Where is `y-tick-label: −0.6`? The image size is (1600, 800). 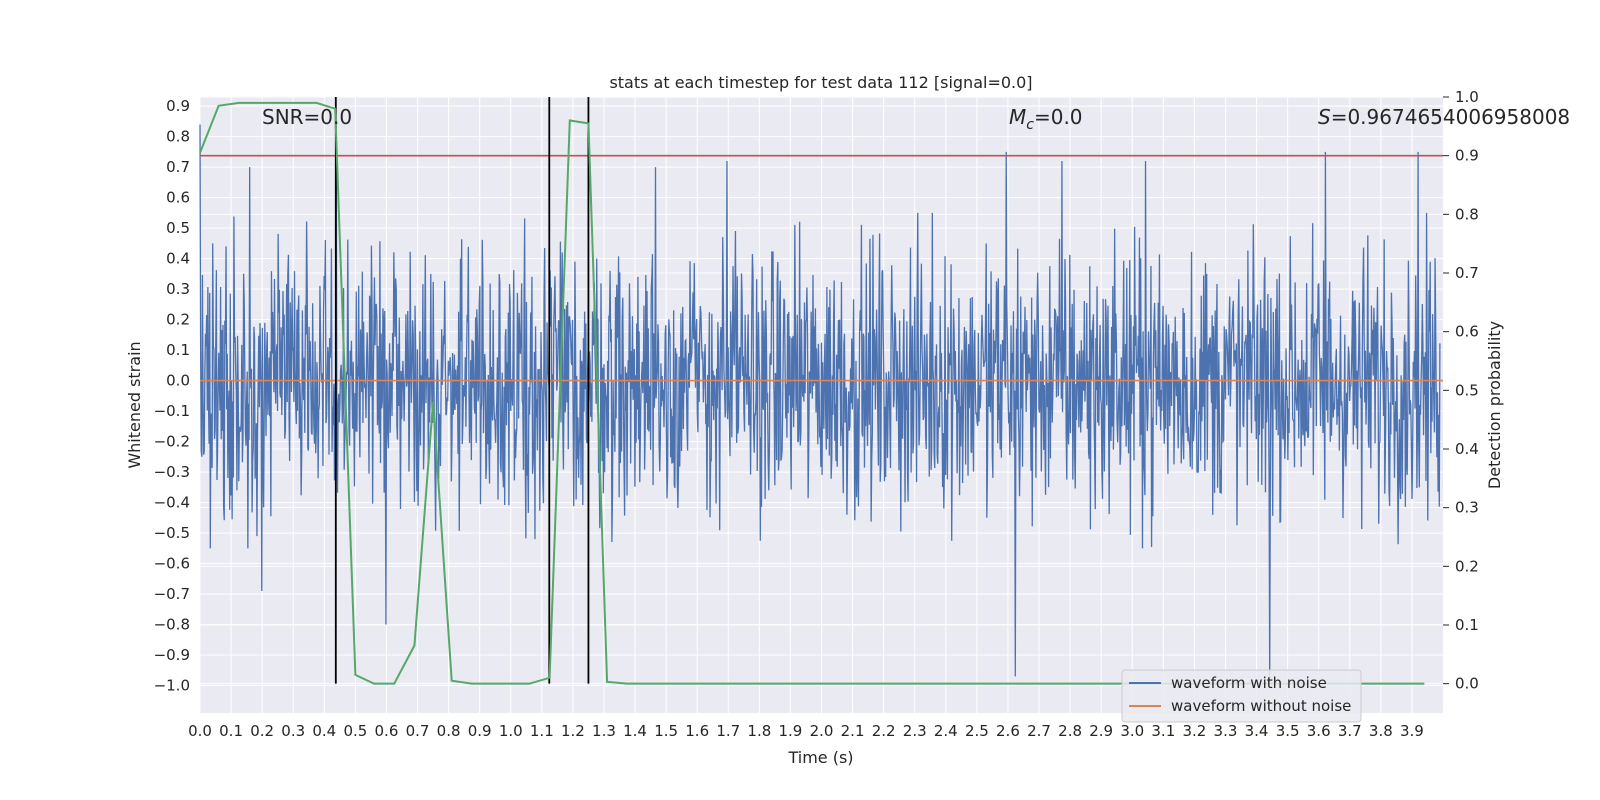 y-tick-label: −0.6 is located at coordinates (172, 564).